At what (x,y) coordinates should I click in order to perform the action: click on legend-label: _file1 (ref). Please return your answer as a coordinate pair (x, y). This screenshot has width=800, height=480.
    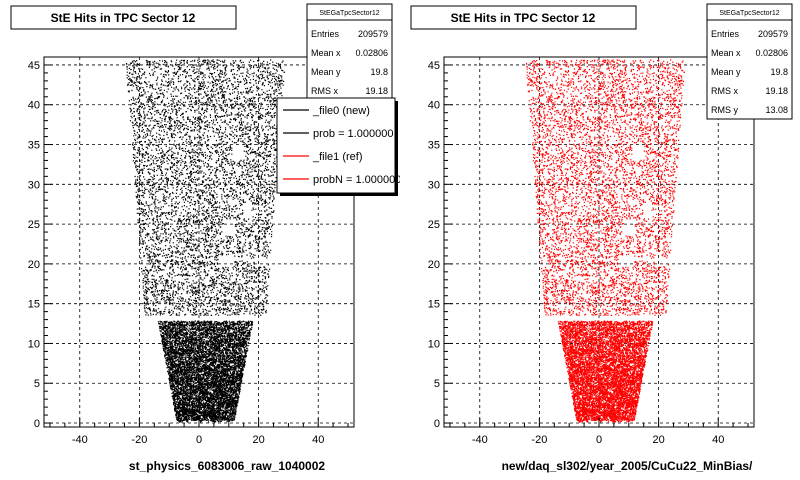
    Looking at the image, I should click on (337, 157).